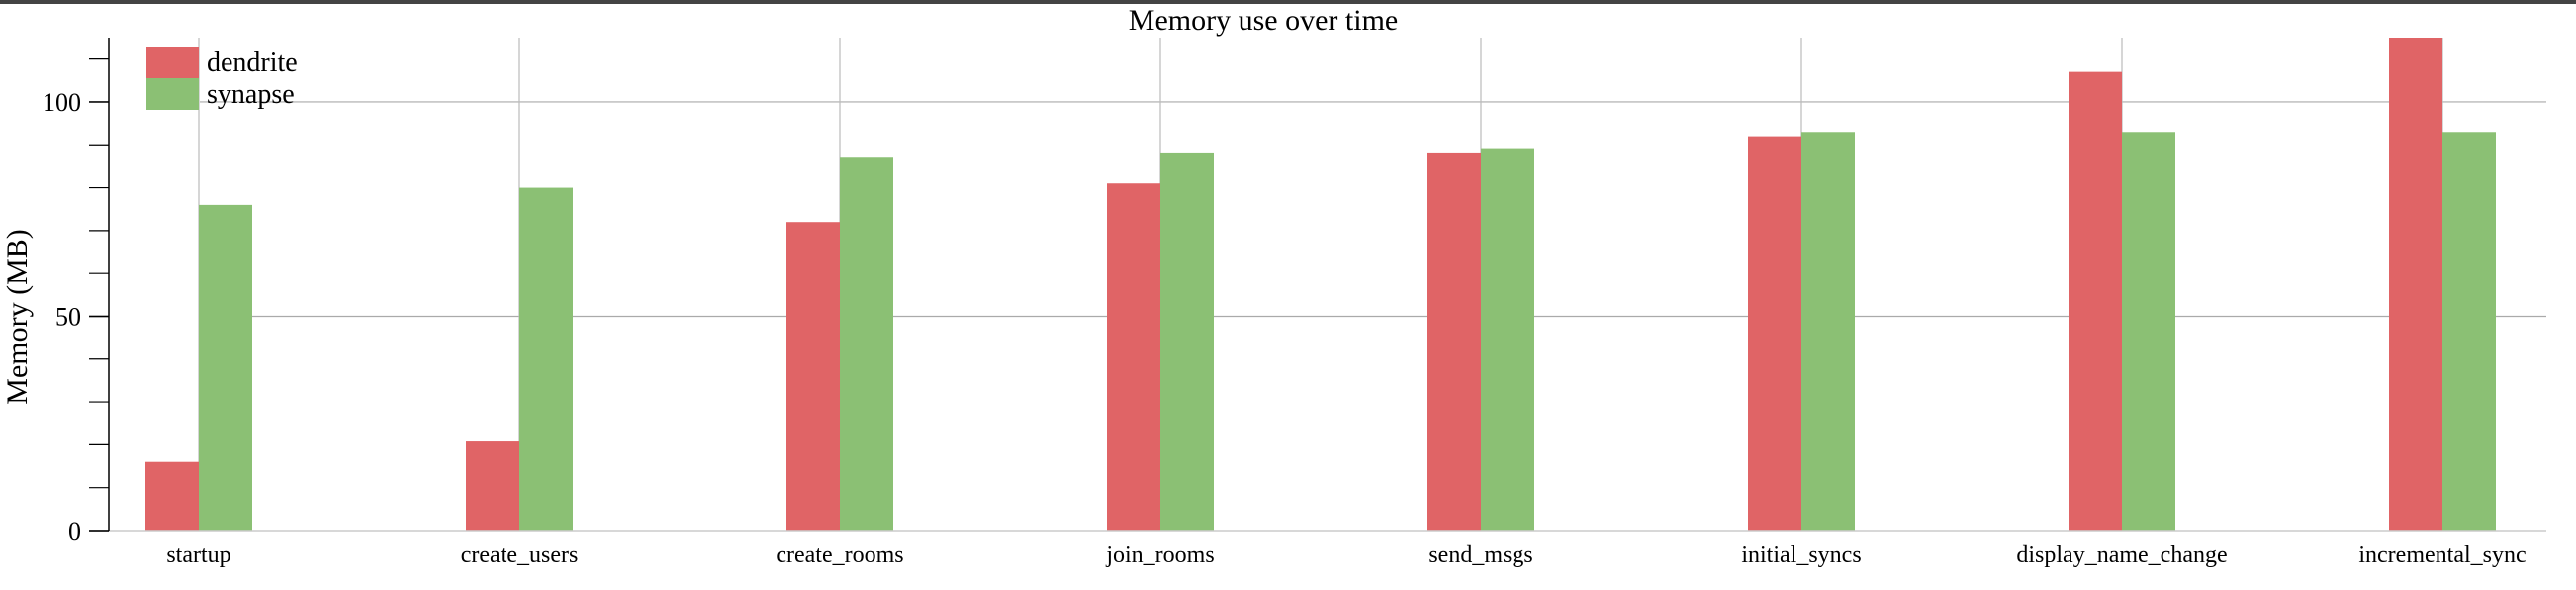 This screenshot has width=2576, height=590. Describe the element at coordinates (1507, 339) in the screenshot. I see `bar-synapse-send_msgs` at that location.